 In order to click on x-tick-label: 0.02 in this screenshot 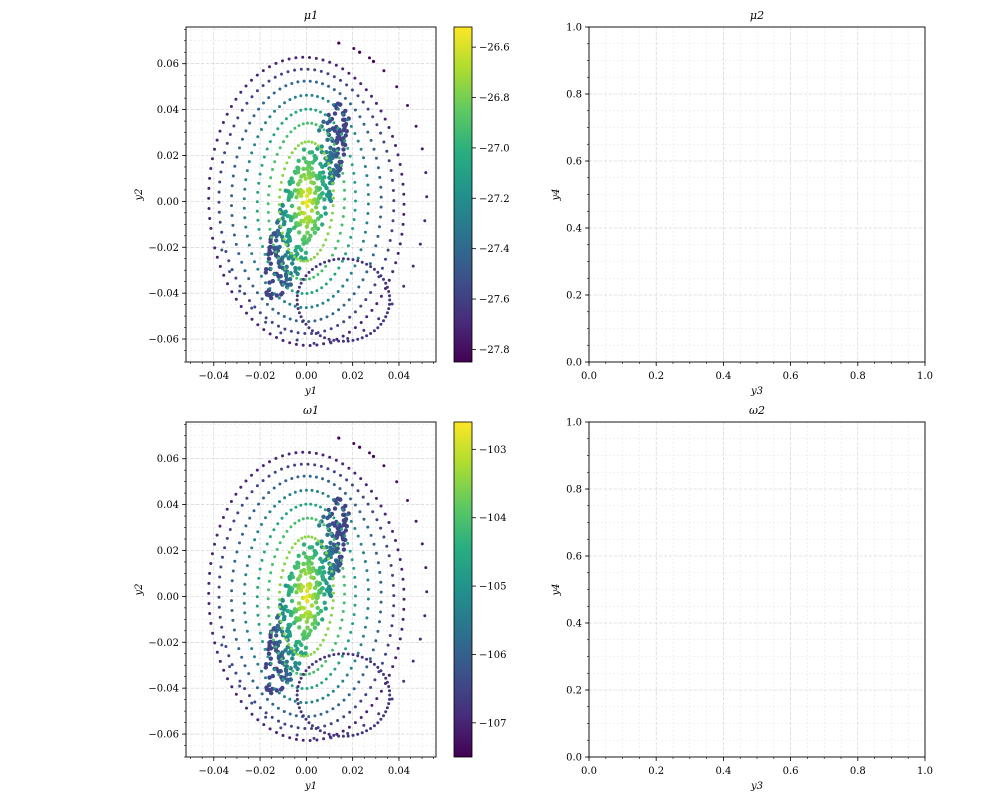, I will do `click(353, 376)`.